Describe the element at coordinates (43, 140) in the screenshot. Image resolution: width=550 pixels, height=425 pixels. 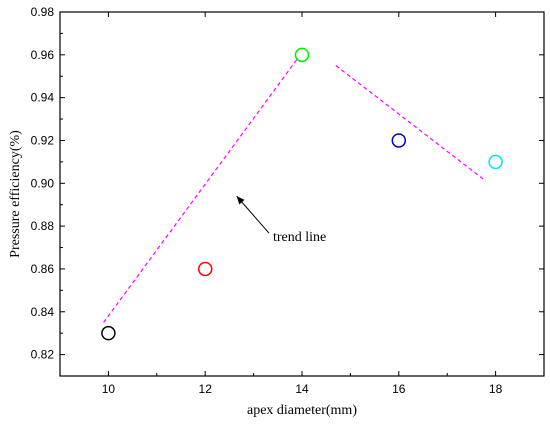
I see `y-tick-label: 0.92` at that location.